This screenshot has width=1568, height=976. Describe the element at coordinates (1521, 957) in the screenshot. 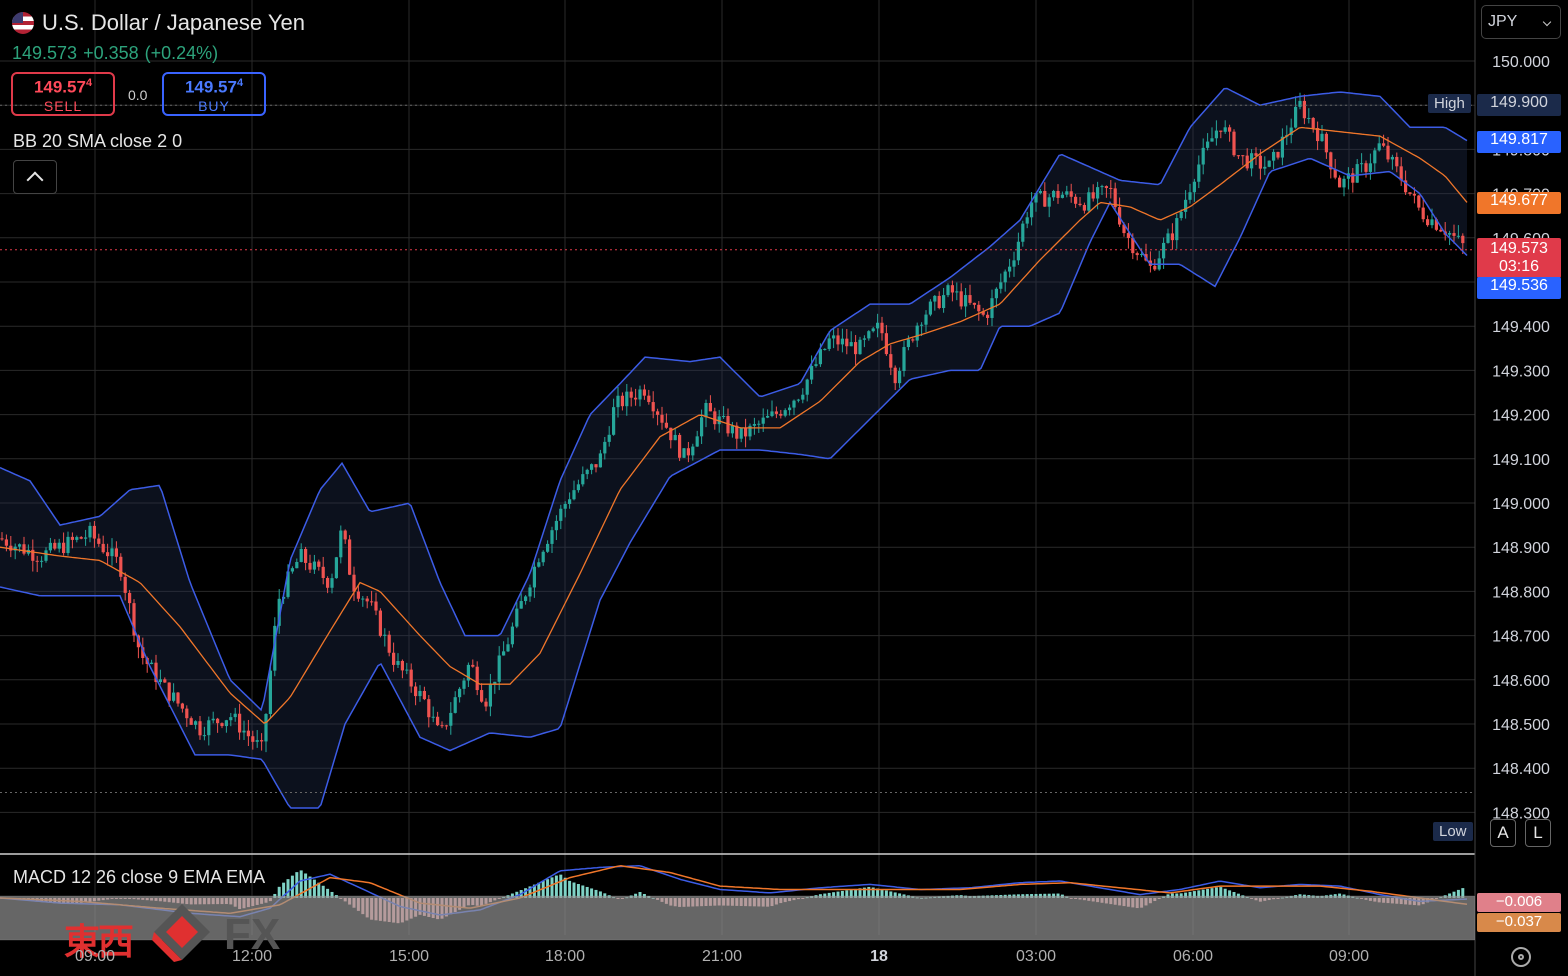

I see `settings-gear-icon` at that location.